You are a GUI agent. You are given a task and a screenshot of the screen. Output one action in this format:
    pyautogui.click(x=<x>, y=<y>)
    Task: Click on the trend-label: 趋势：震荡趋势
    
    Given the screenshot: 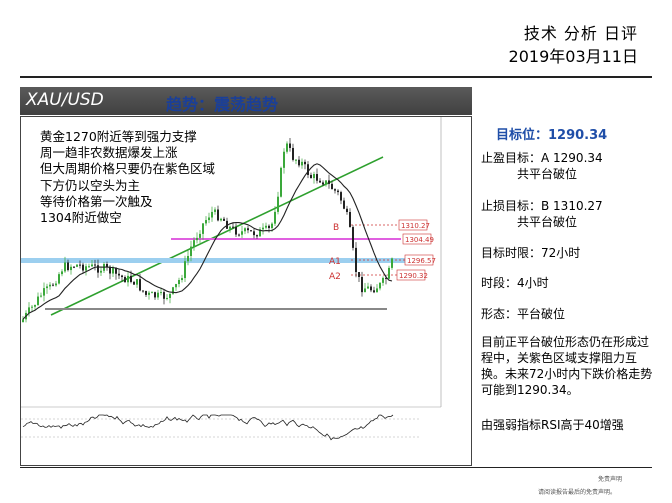 What is the action you would take?
    pyautogui.click(x=222, y=104)
    